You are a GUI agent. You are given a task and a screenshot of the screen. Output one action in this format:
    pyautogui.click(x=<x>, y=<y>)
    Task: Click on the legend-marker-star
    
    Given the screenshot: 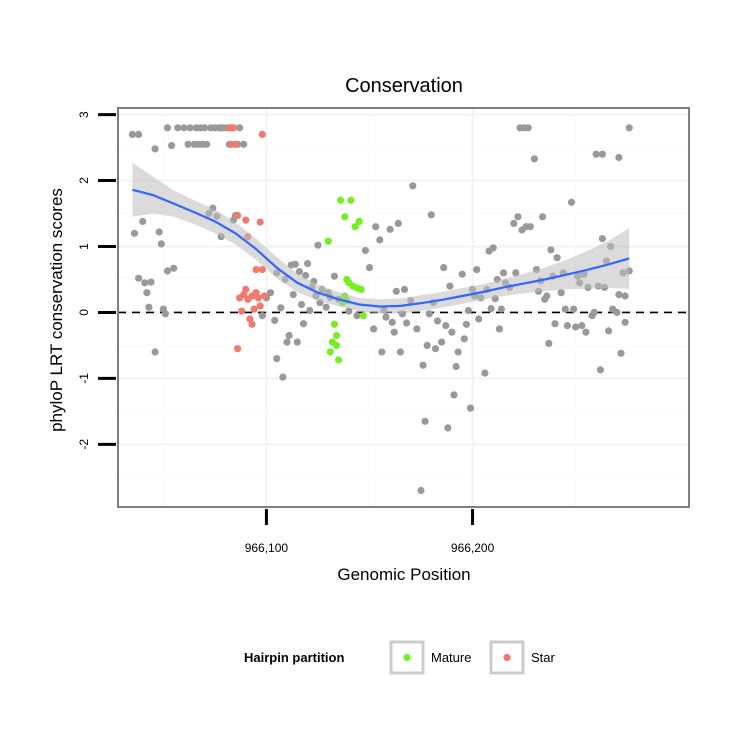 What is the action you would take?
    pyautogui.click(x=507, y=657)
    